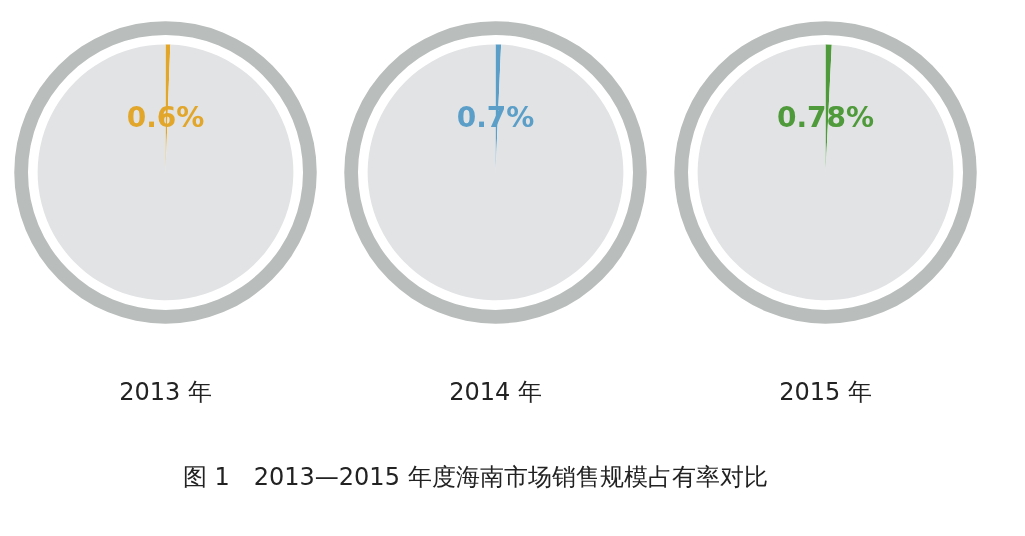  What do you see at coordinates (475, 476) in the screenshot?
I see `caption: 图 1 2013—2015 年度海南市场销售规模占有率对比` at bounding box center [475, 476].